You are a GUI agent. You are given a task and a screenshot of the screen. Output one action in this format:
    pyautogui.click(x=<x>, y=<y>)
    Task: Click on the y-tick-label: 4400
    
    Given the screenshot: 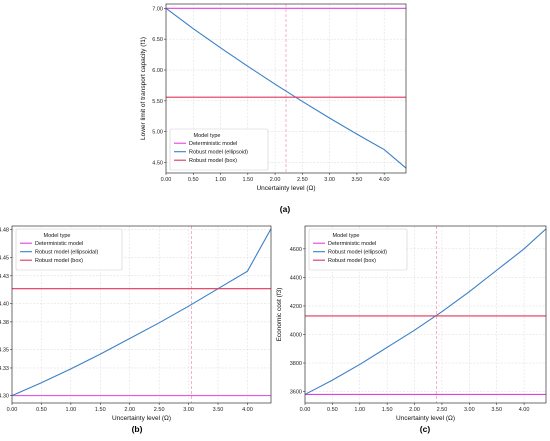 What is the action you would take?
    pyautogui.click(x=296, y=278)
    